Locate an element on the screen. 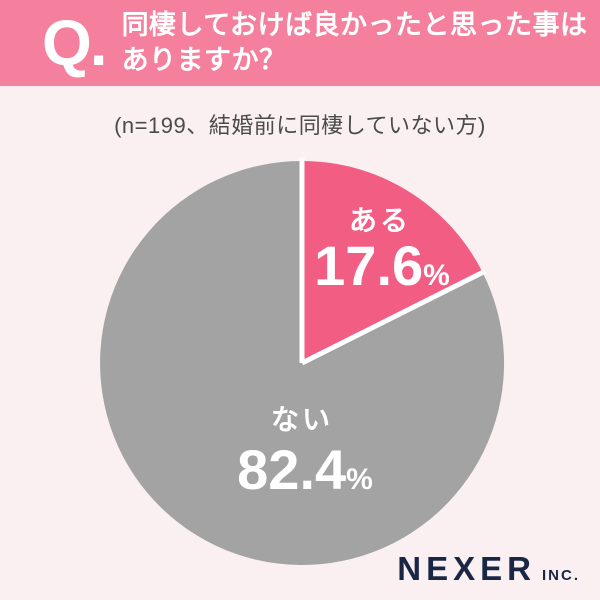 The width and height of the screenshot is (600, 600). question-title-line1: 同棲しておけば良かったと思った事は is located at coordinates (354, 24).